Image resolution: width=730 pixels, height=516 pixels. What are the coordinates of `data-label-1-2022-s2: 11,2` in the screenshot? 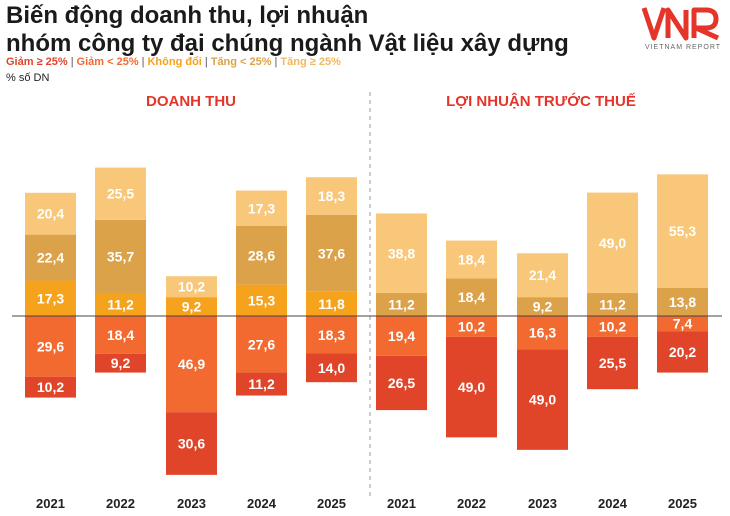 It's located at (120, 305).